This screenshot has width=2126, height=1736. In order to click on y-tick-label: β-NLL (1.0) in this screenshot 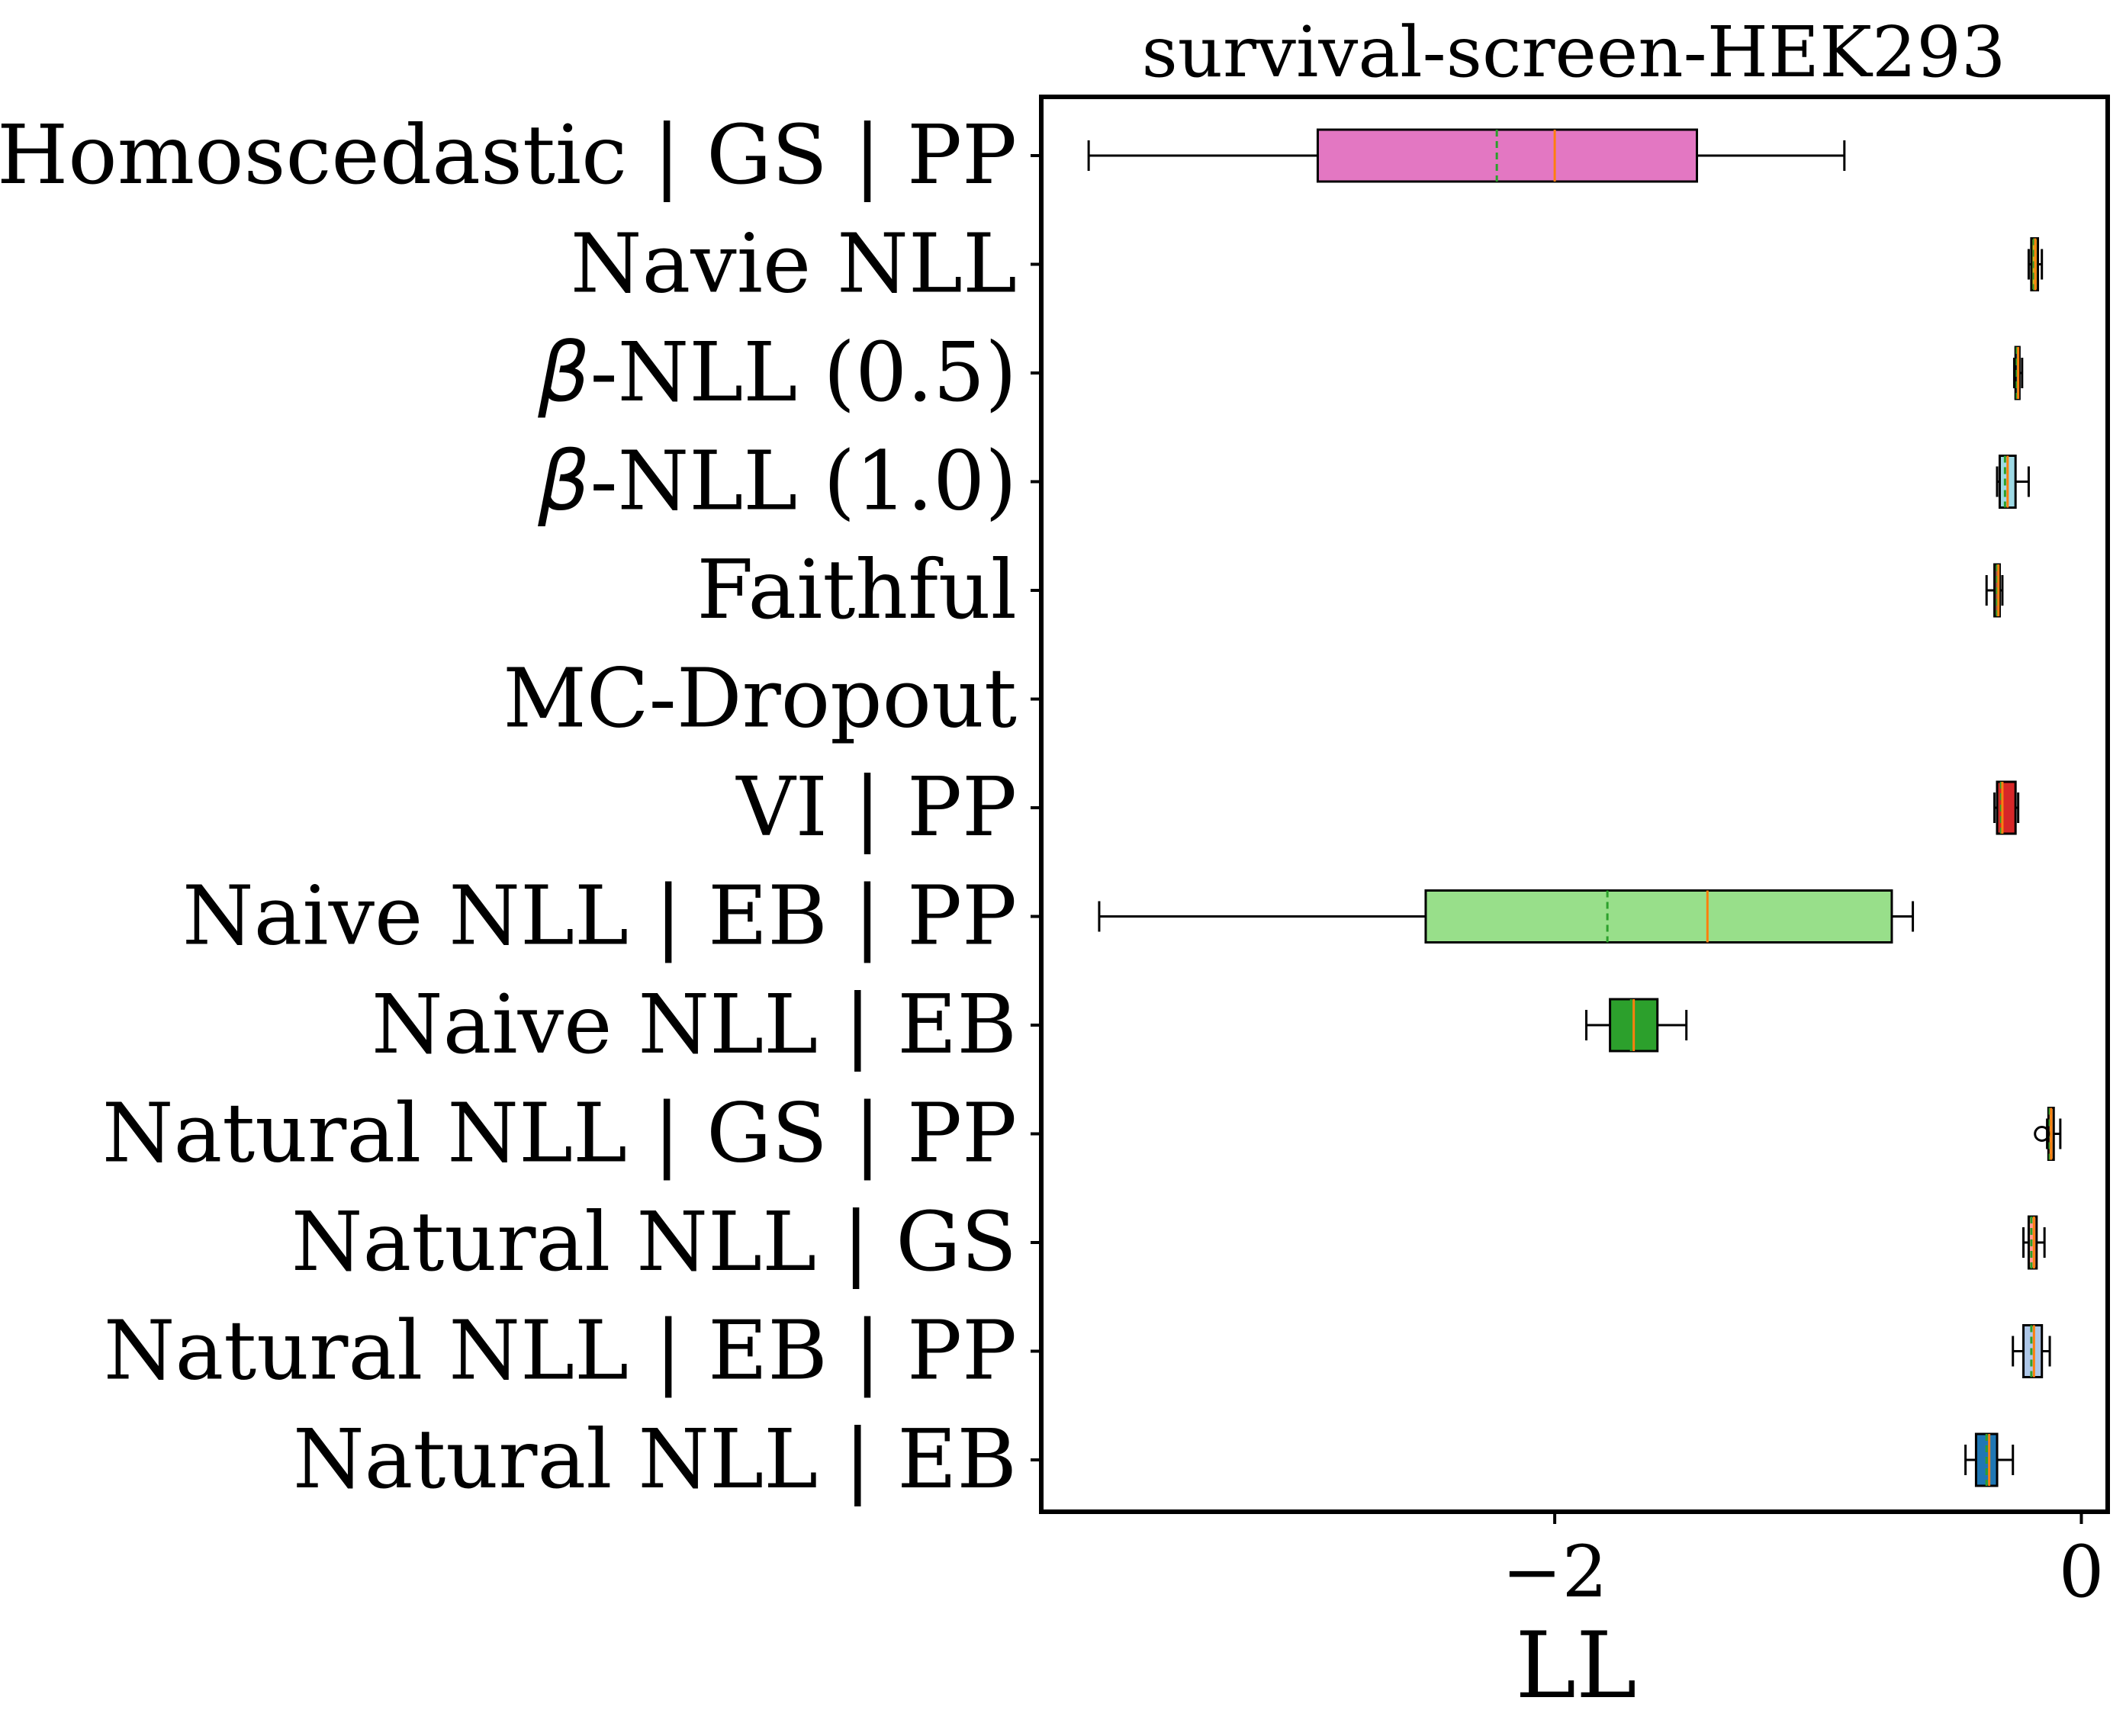, I will do `click(777, 482)`.